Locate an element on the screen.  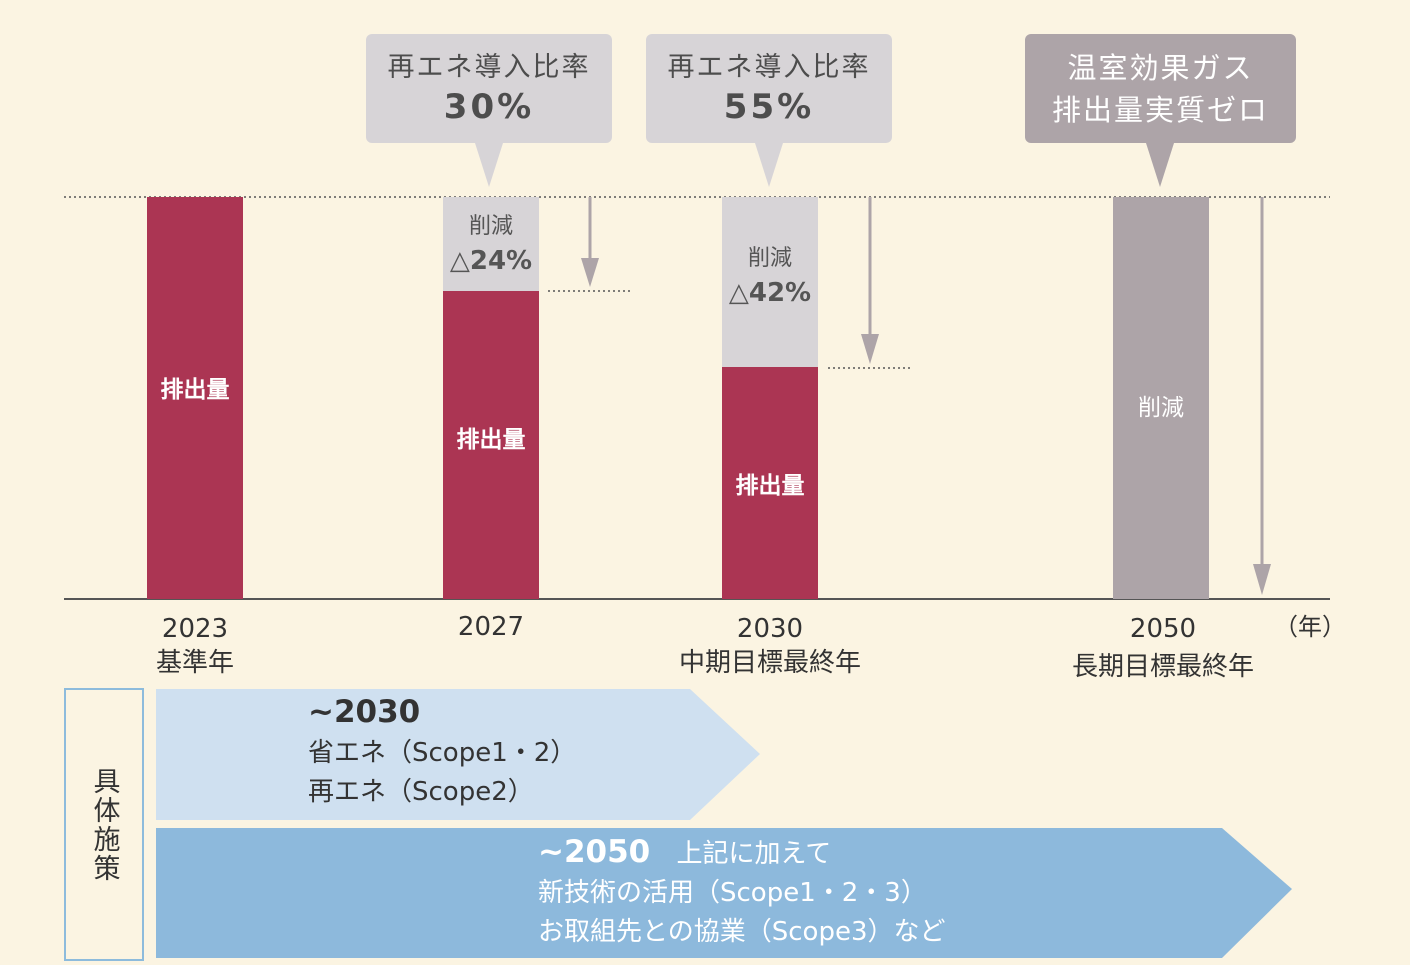
bar-2027-reduction is located at coordinates (491, 244).